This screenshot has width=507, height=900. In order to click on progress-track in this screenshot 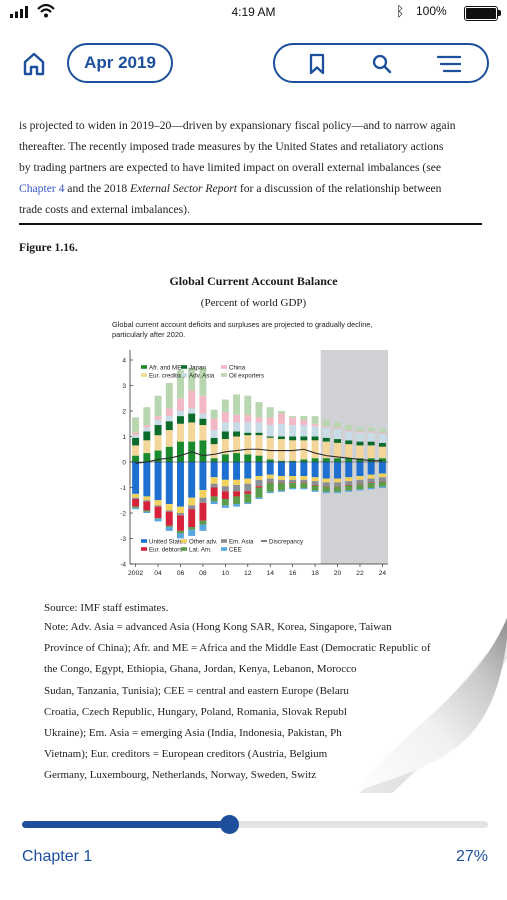, I will do `click(255, 824)`.